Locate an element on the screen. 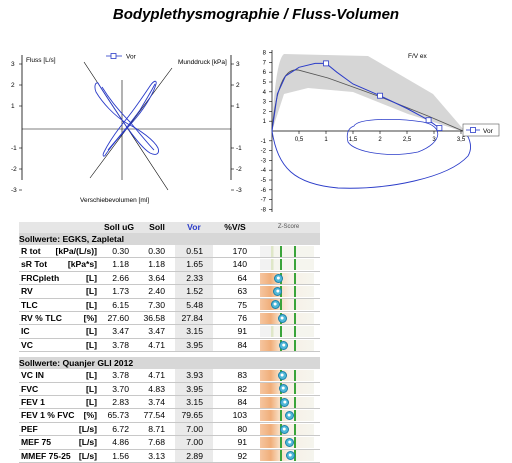  param-unit: [%] is located at coordinates (90, 415).